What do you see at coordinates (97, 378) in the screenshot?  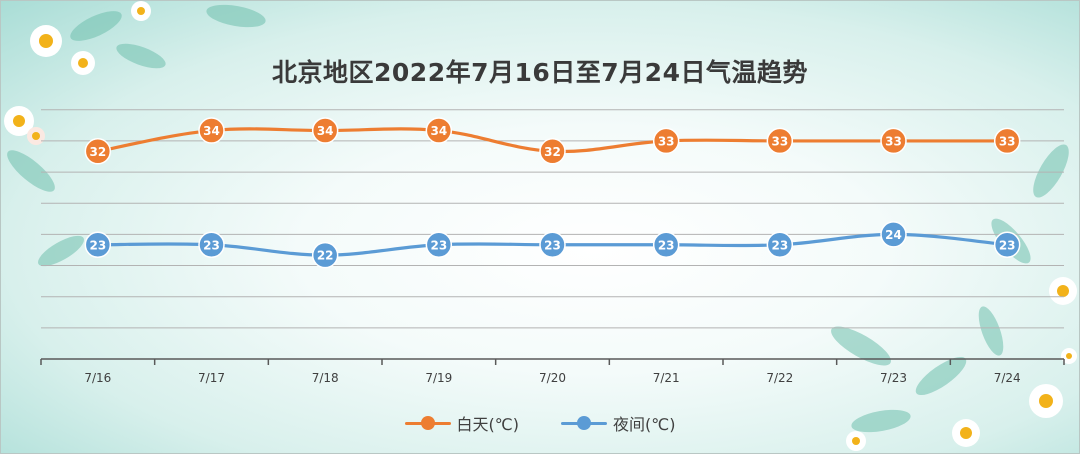 I see `x-tick-label: 7/16` at bounding box center [97, 378].